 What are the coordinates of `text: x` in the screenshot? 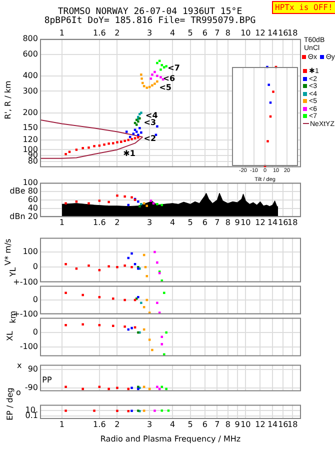 It's located at (19, 365).